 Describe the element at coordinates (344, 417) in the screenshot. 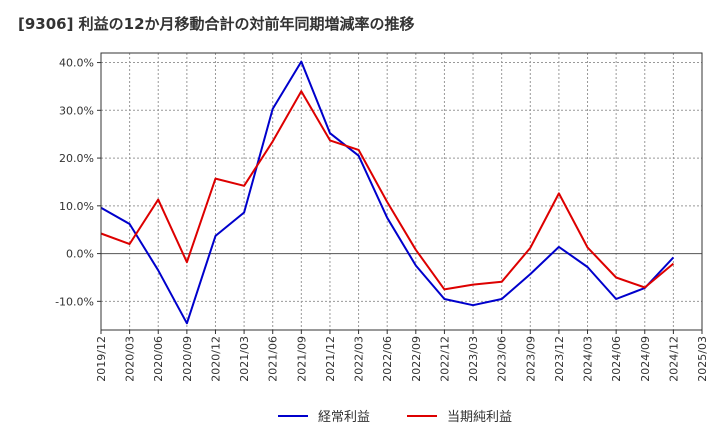

I see `legend-label-1: 経常利益` at that location.